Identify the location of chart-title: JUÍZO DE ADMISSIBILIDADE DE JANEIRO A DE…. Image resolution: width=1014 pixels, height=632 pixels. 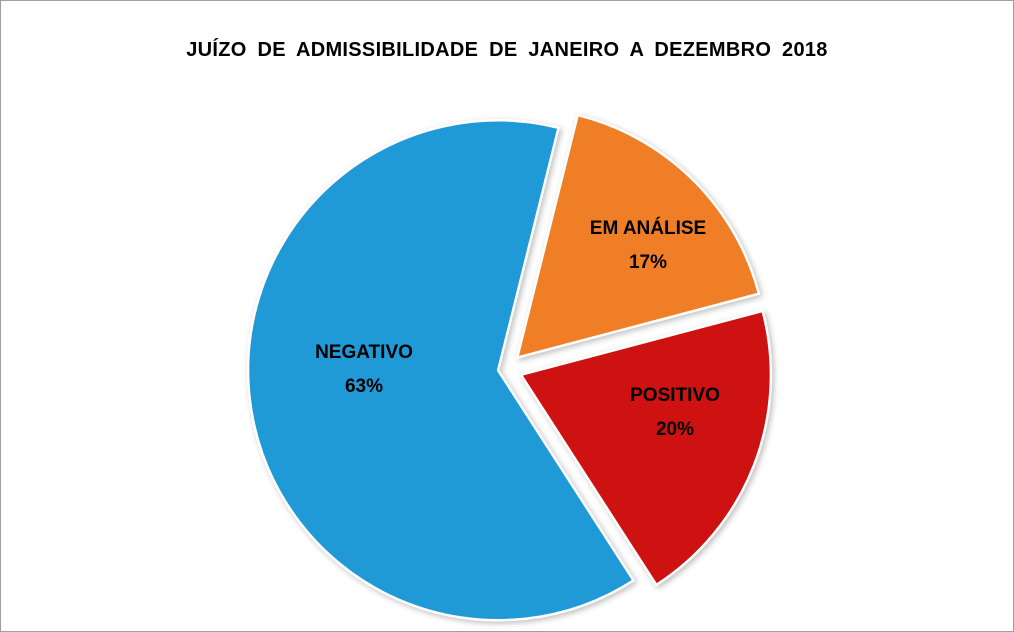
(507, 50).